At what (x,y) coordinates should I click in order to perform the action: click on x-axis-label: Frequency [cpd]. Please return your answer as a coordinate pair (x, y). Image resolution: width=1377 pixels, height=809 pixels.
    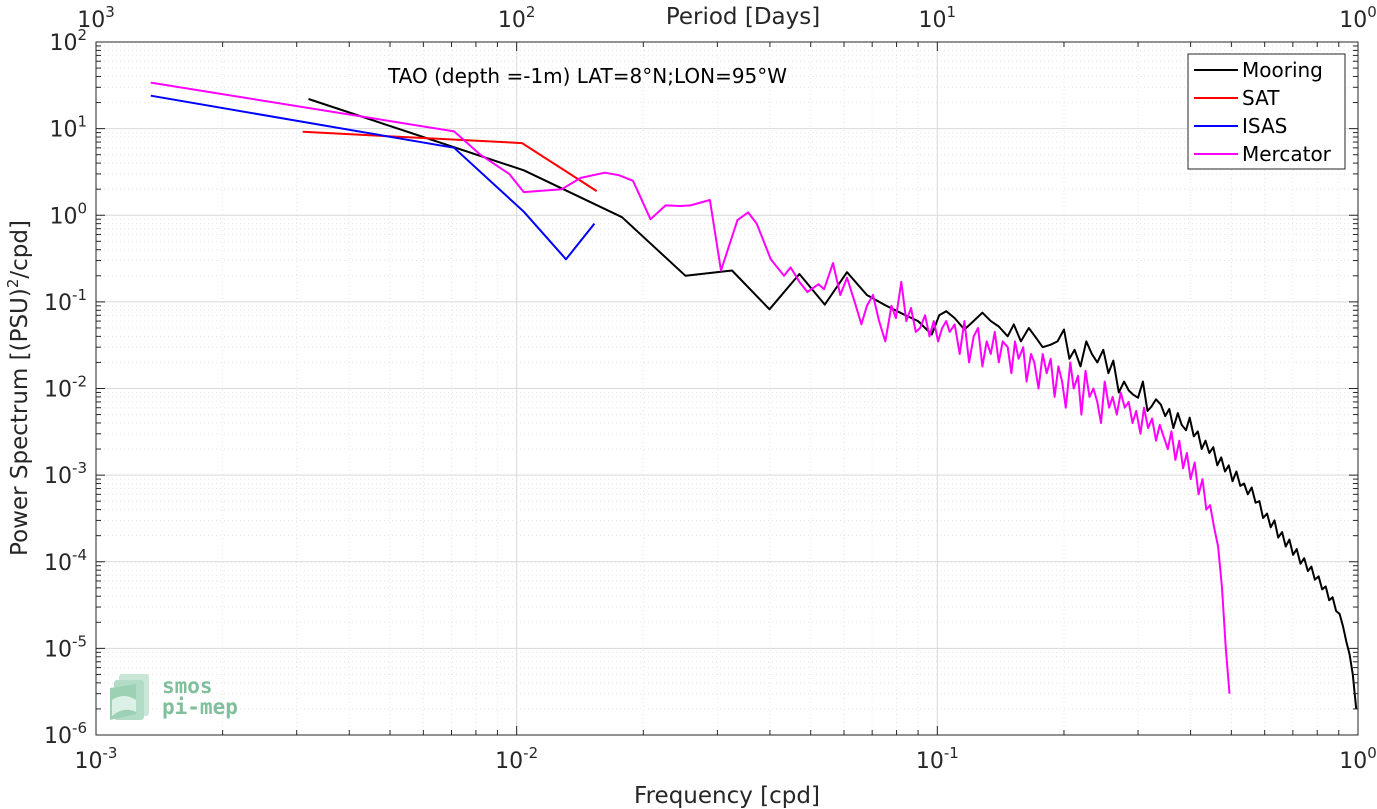
    Looking at the image, I should click on (727, 796).